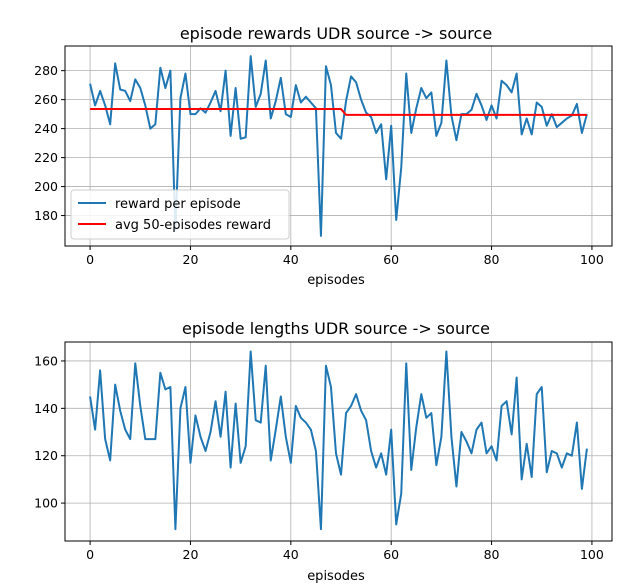 This screenshot has height=587, width=640. I want to click on rewards-y-tick-label-180: 180, so click(46, 215).